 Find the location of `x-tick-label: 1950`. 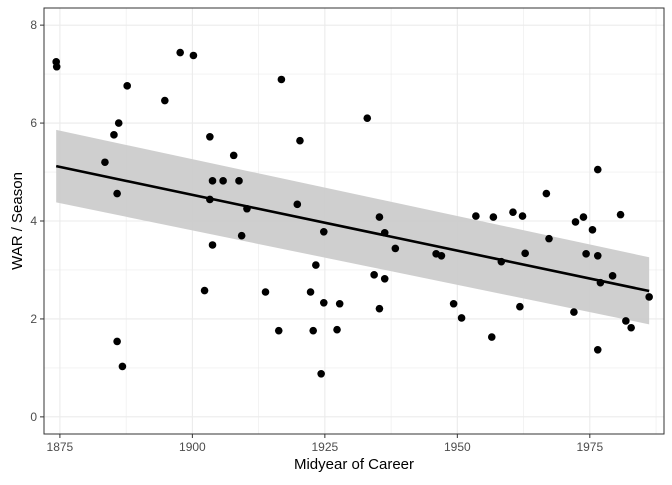

x-tick-label: 1950 is located at coordinates (457, 447).